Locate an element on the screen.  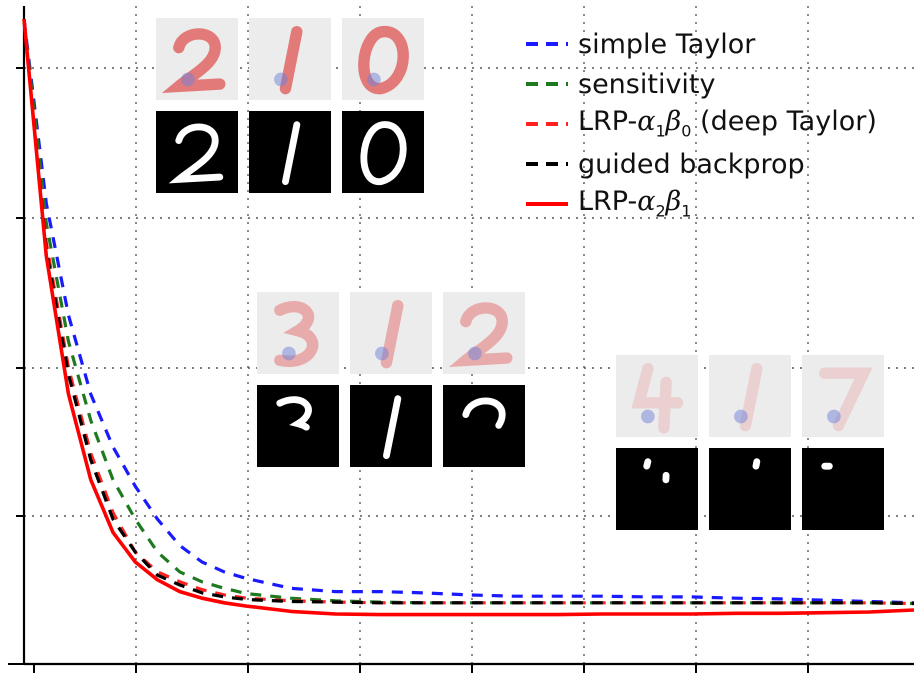
legend-item-guided-backprop: guided backprop is located at coordinates (700, 164).